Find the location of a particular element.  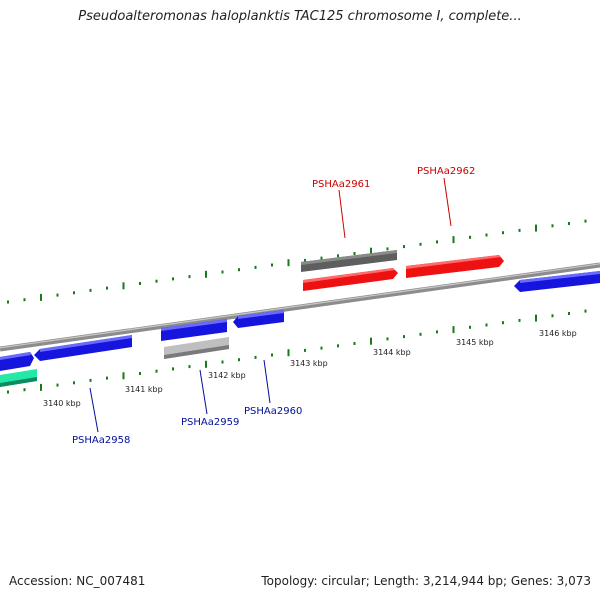

leader-pshaa2960 is located at coordinates (267, 381).